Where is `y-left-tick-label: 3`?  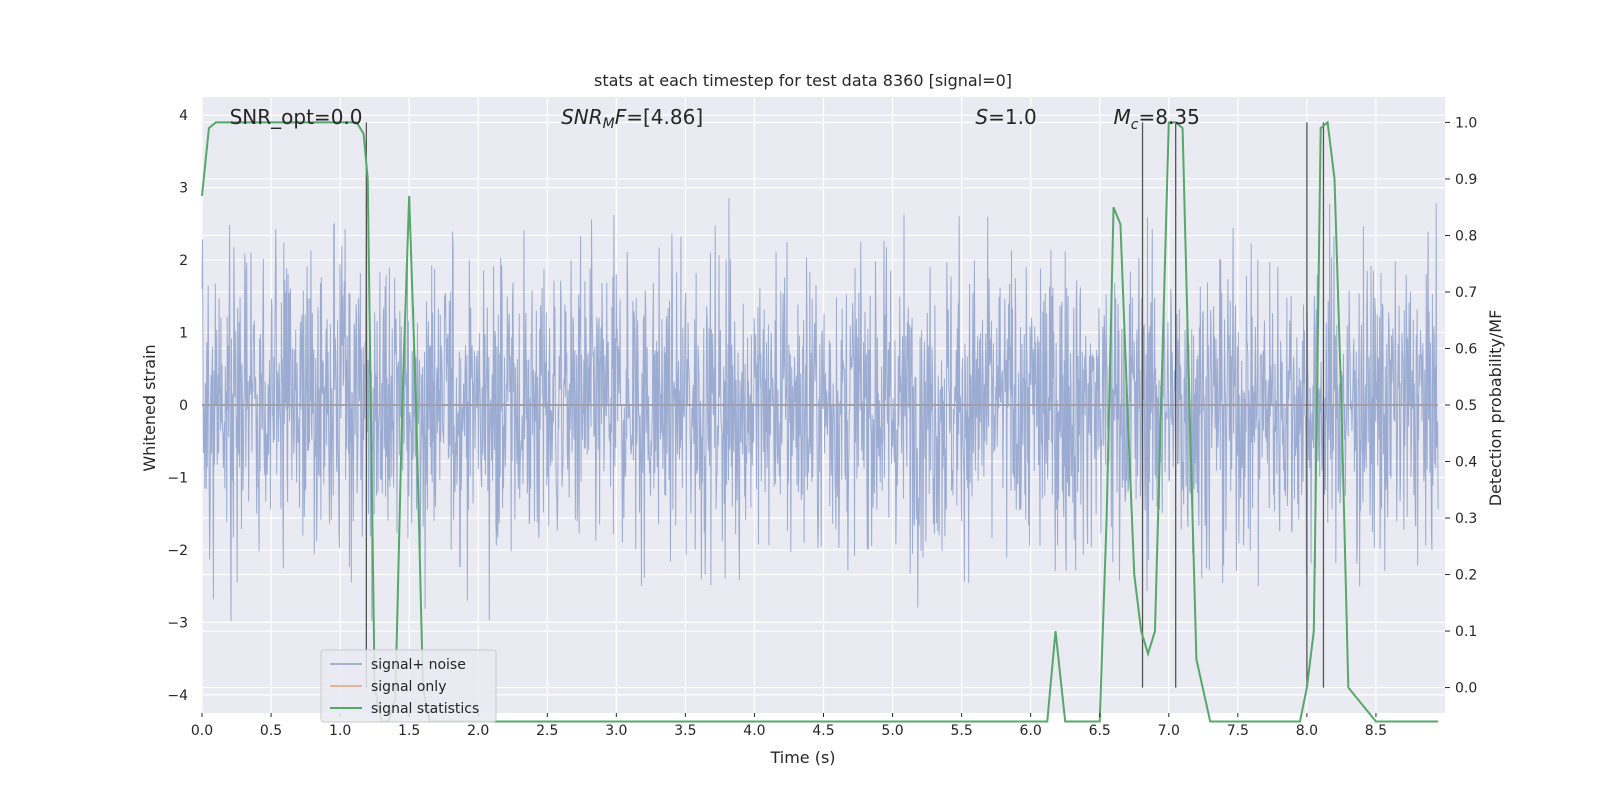 y-left-tick-label: 3 is located at coordinates (183, 189).